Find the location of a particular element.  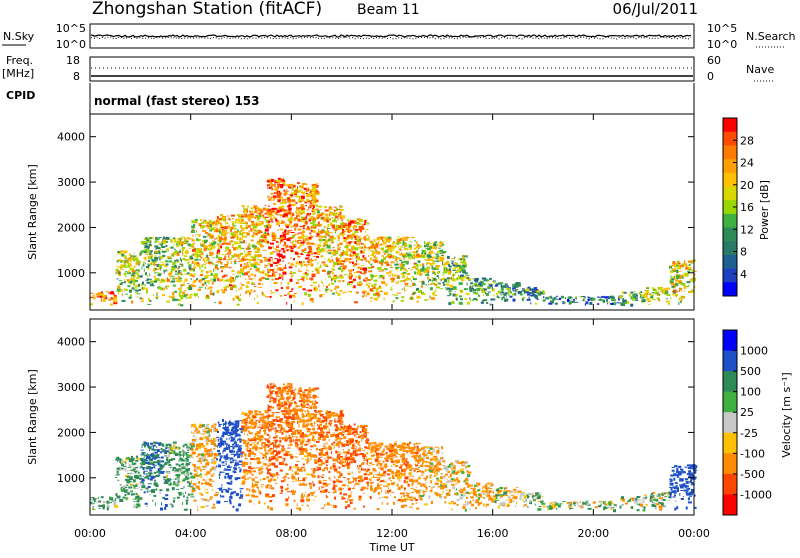

nsky-trace is located at coordinates (391, 37).